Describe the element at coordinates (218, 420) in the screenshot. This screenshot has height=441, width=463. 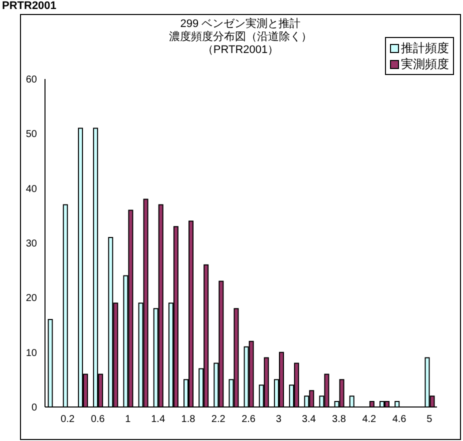
I see `x-tick-label: 2.2` at that location.